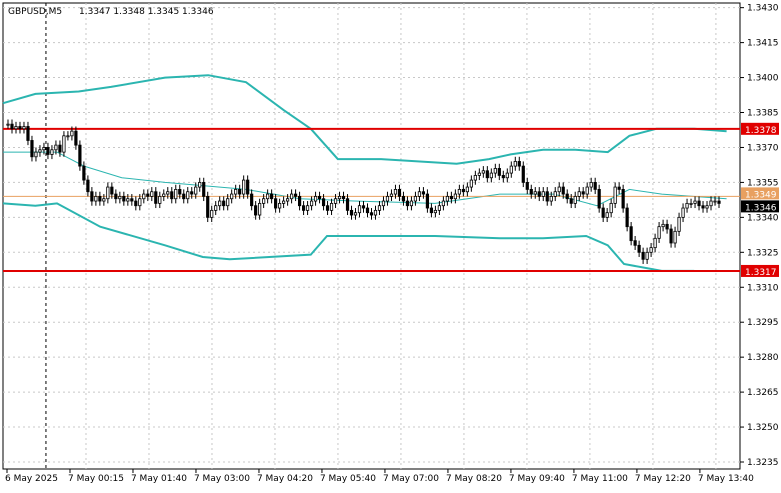 The image size is (781, 493). What do you see at coordinates (760, 200) in the screenshot?
I see `price-tags: 1.3378 1.3317 1.3349 1.3346` at bounding box center [760, 200].